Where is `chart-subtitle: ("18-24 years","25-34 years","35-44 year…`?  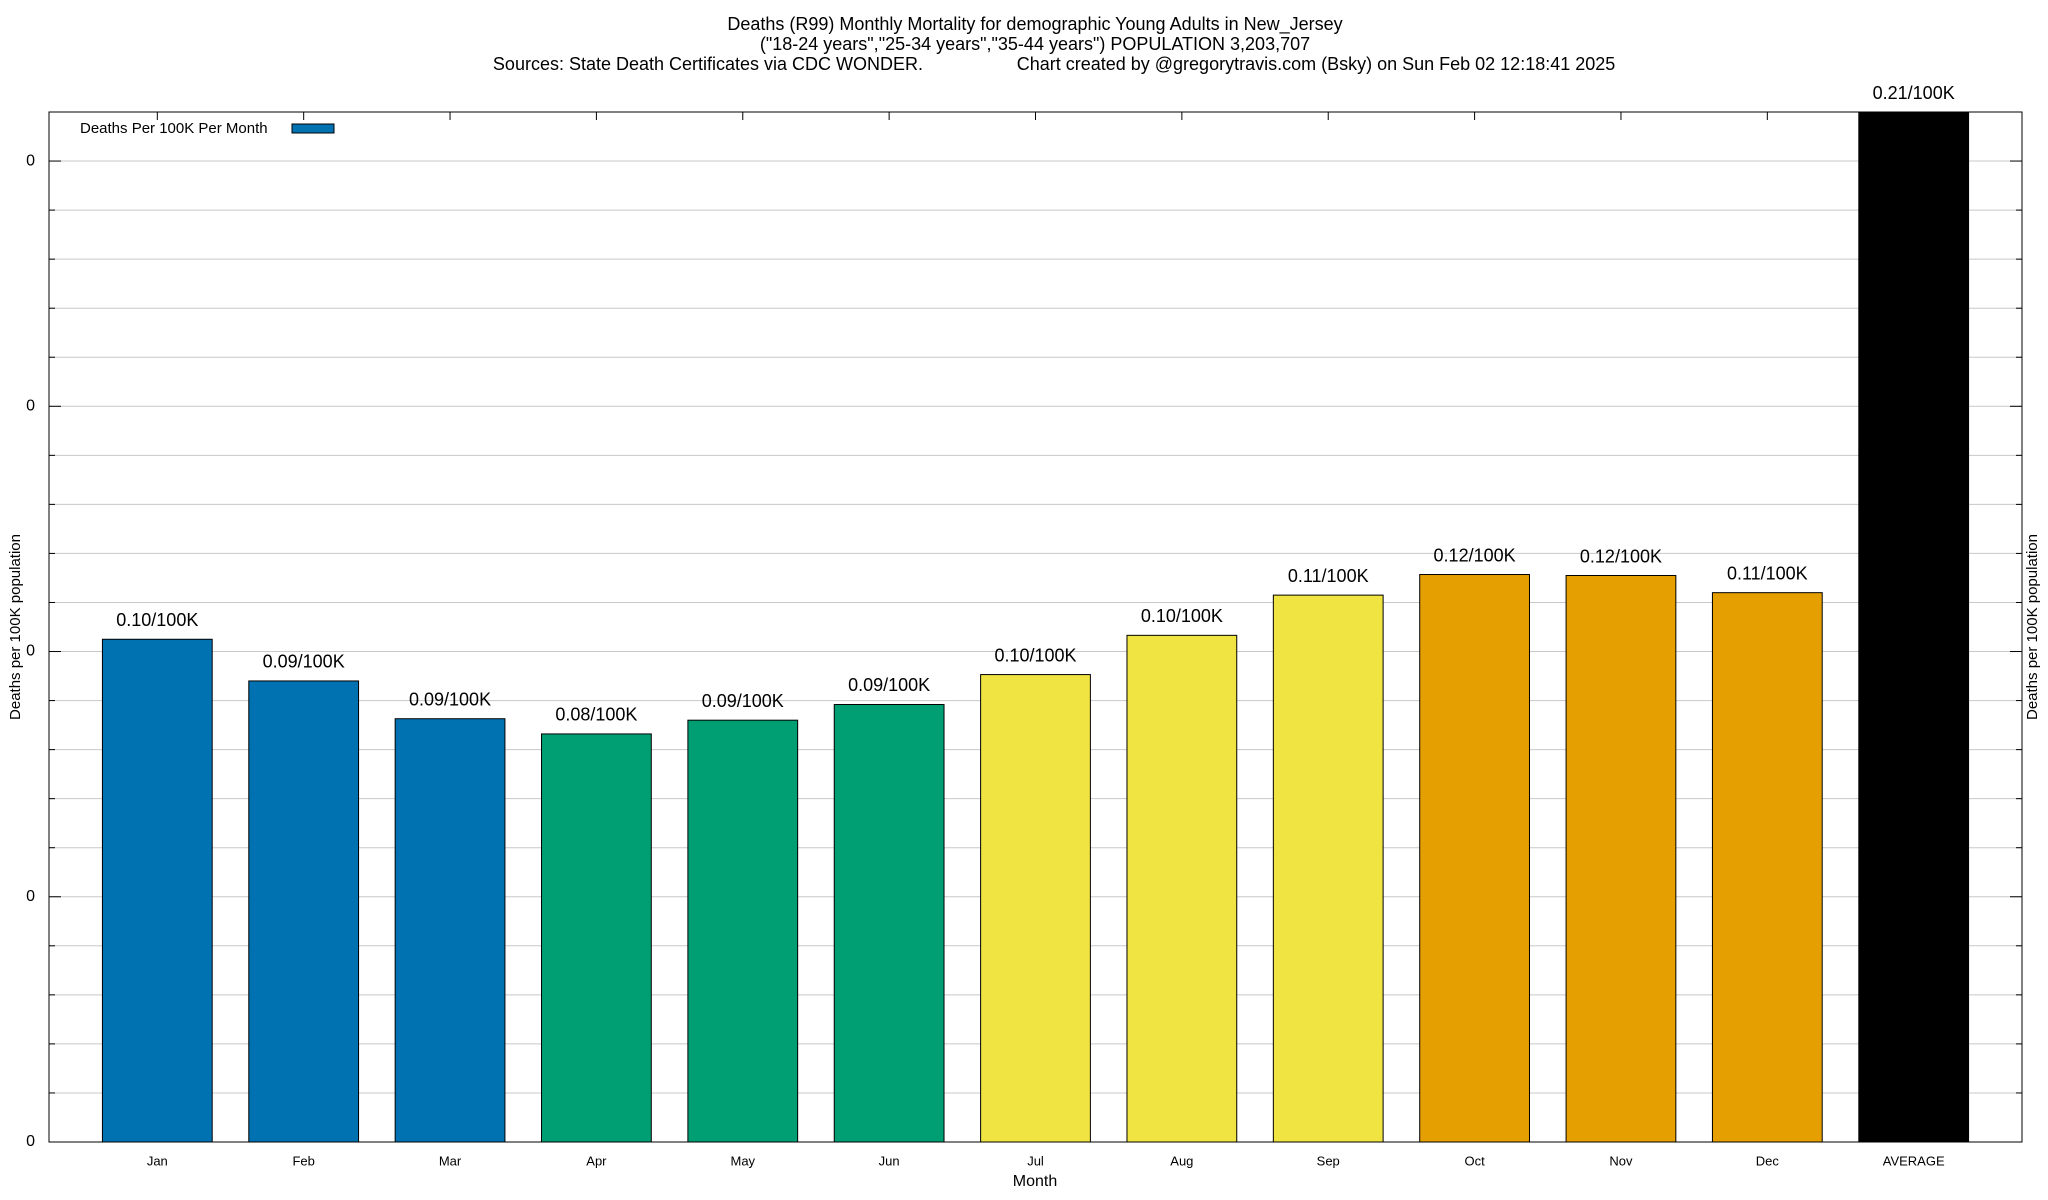 chart-subtitle: ("18-24 years","25-34 years","35-44 year… is located at coordinates (1035, 44).